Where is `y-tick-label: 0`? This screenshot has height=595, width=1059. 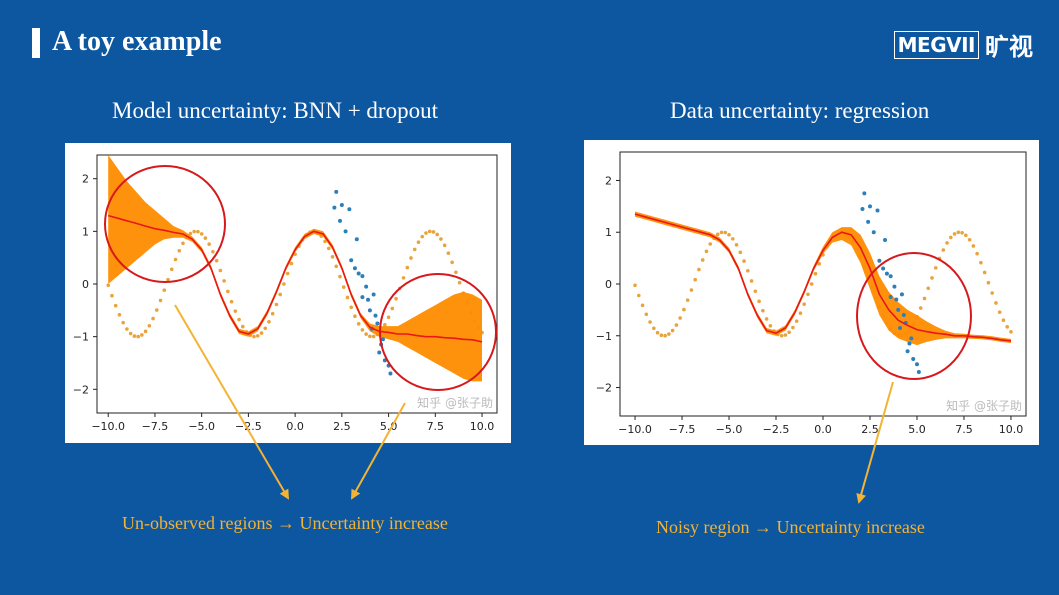
y-tick-label: 0 is located at coordinates (85, 284).